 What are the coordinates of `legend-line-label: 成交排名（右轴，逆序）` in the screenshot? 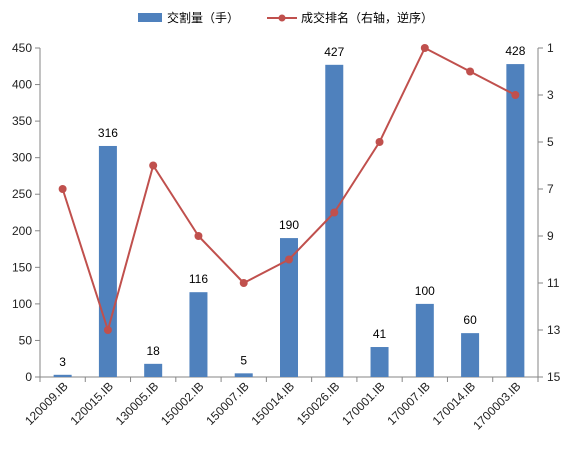 It's located at (367, 17).